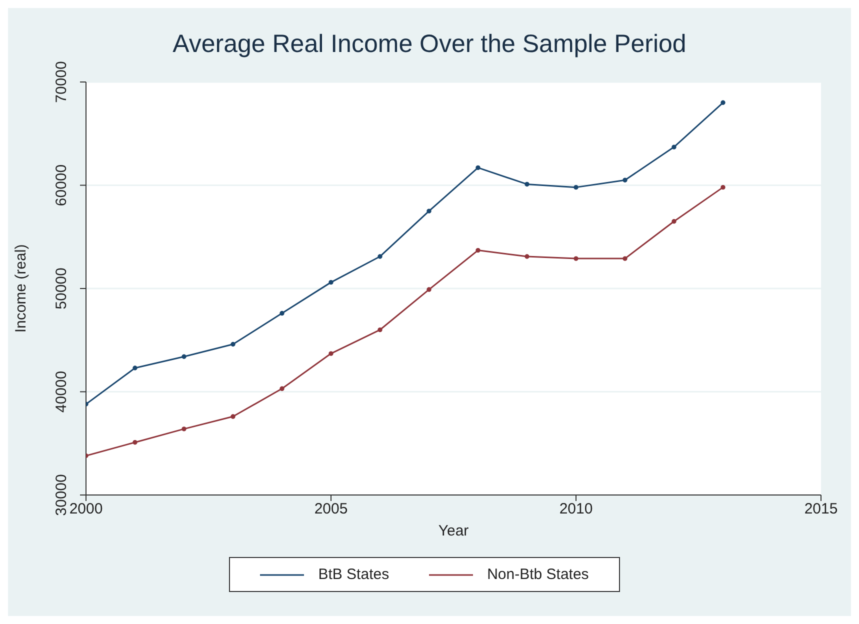  I want to click on x-tick-label: 2005, so click(331, 509).